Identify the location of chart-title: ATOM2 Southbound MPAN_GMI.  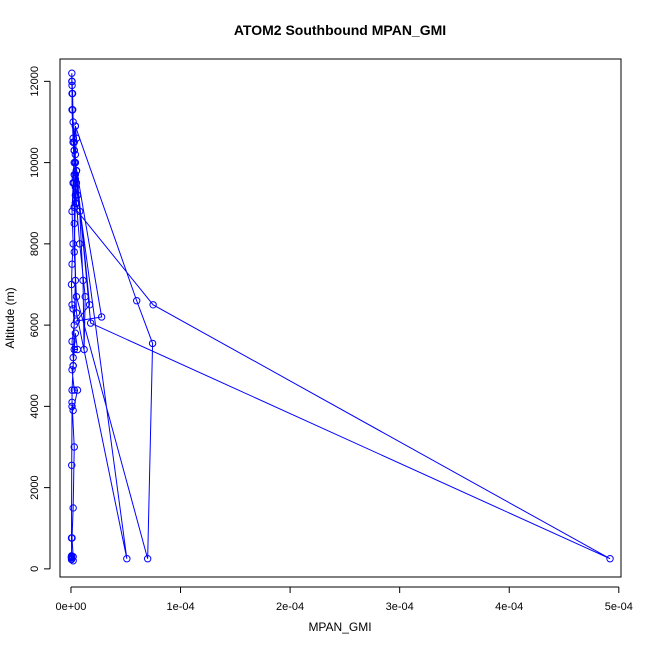
(340, 30).